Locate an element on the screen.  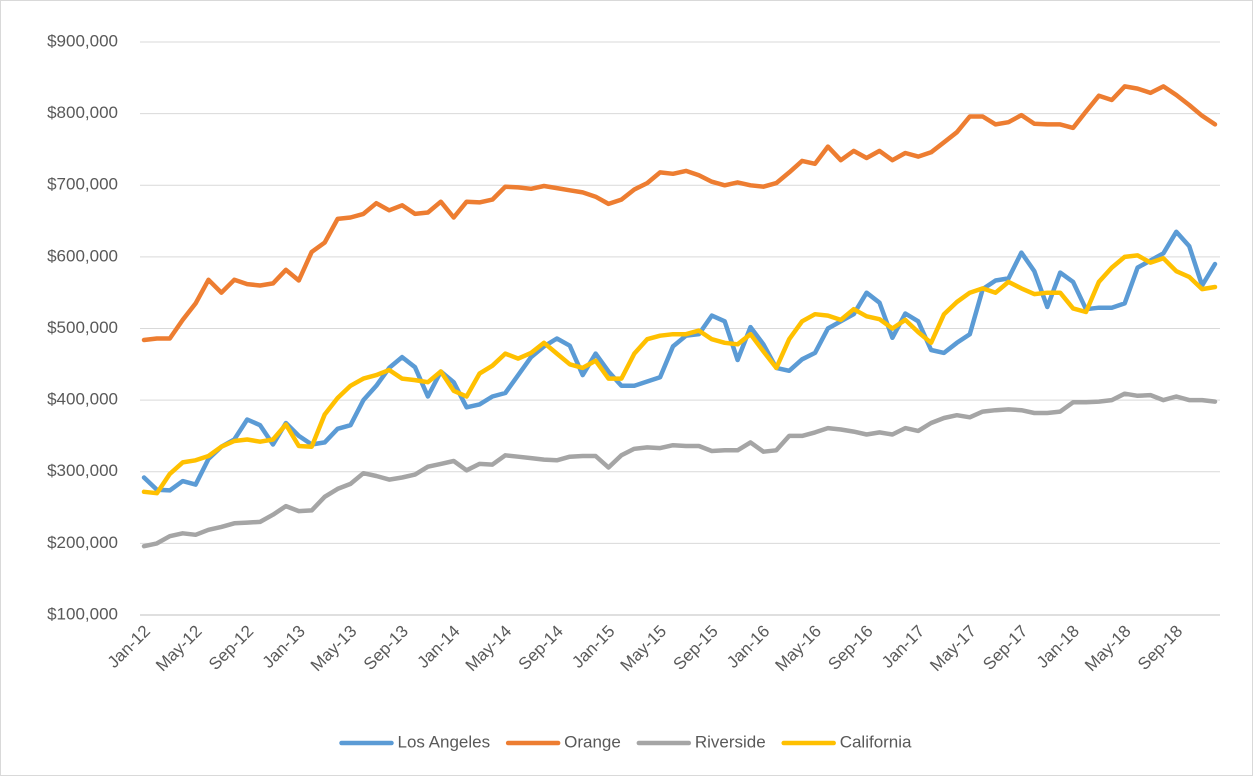
y-tick-label: $100,000 is located at coordinates (82, 613).